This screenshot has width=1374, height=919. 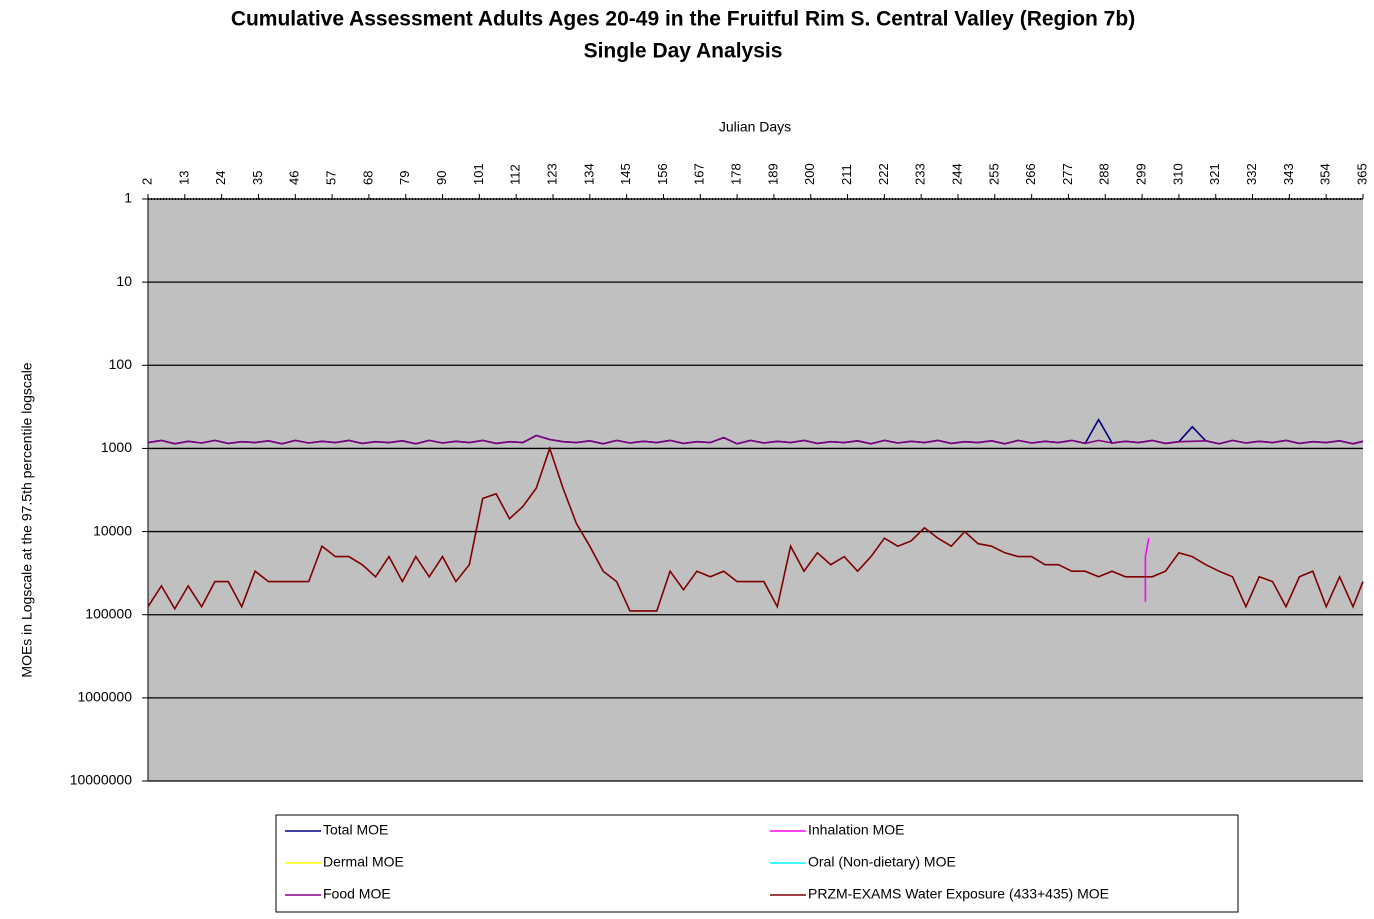 I want to click on x-tick-label: 46, so click(x=294, y=178).